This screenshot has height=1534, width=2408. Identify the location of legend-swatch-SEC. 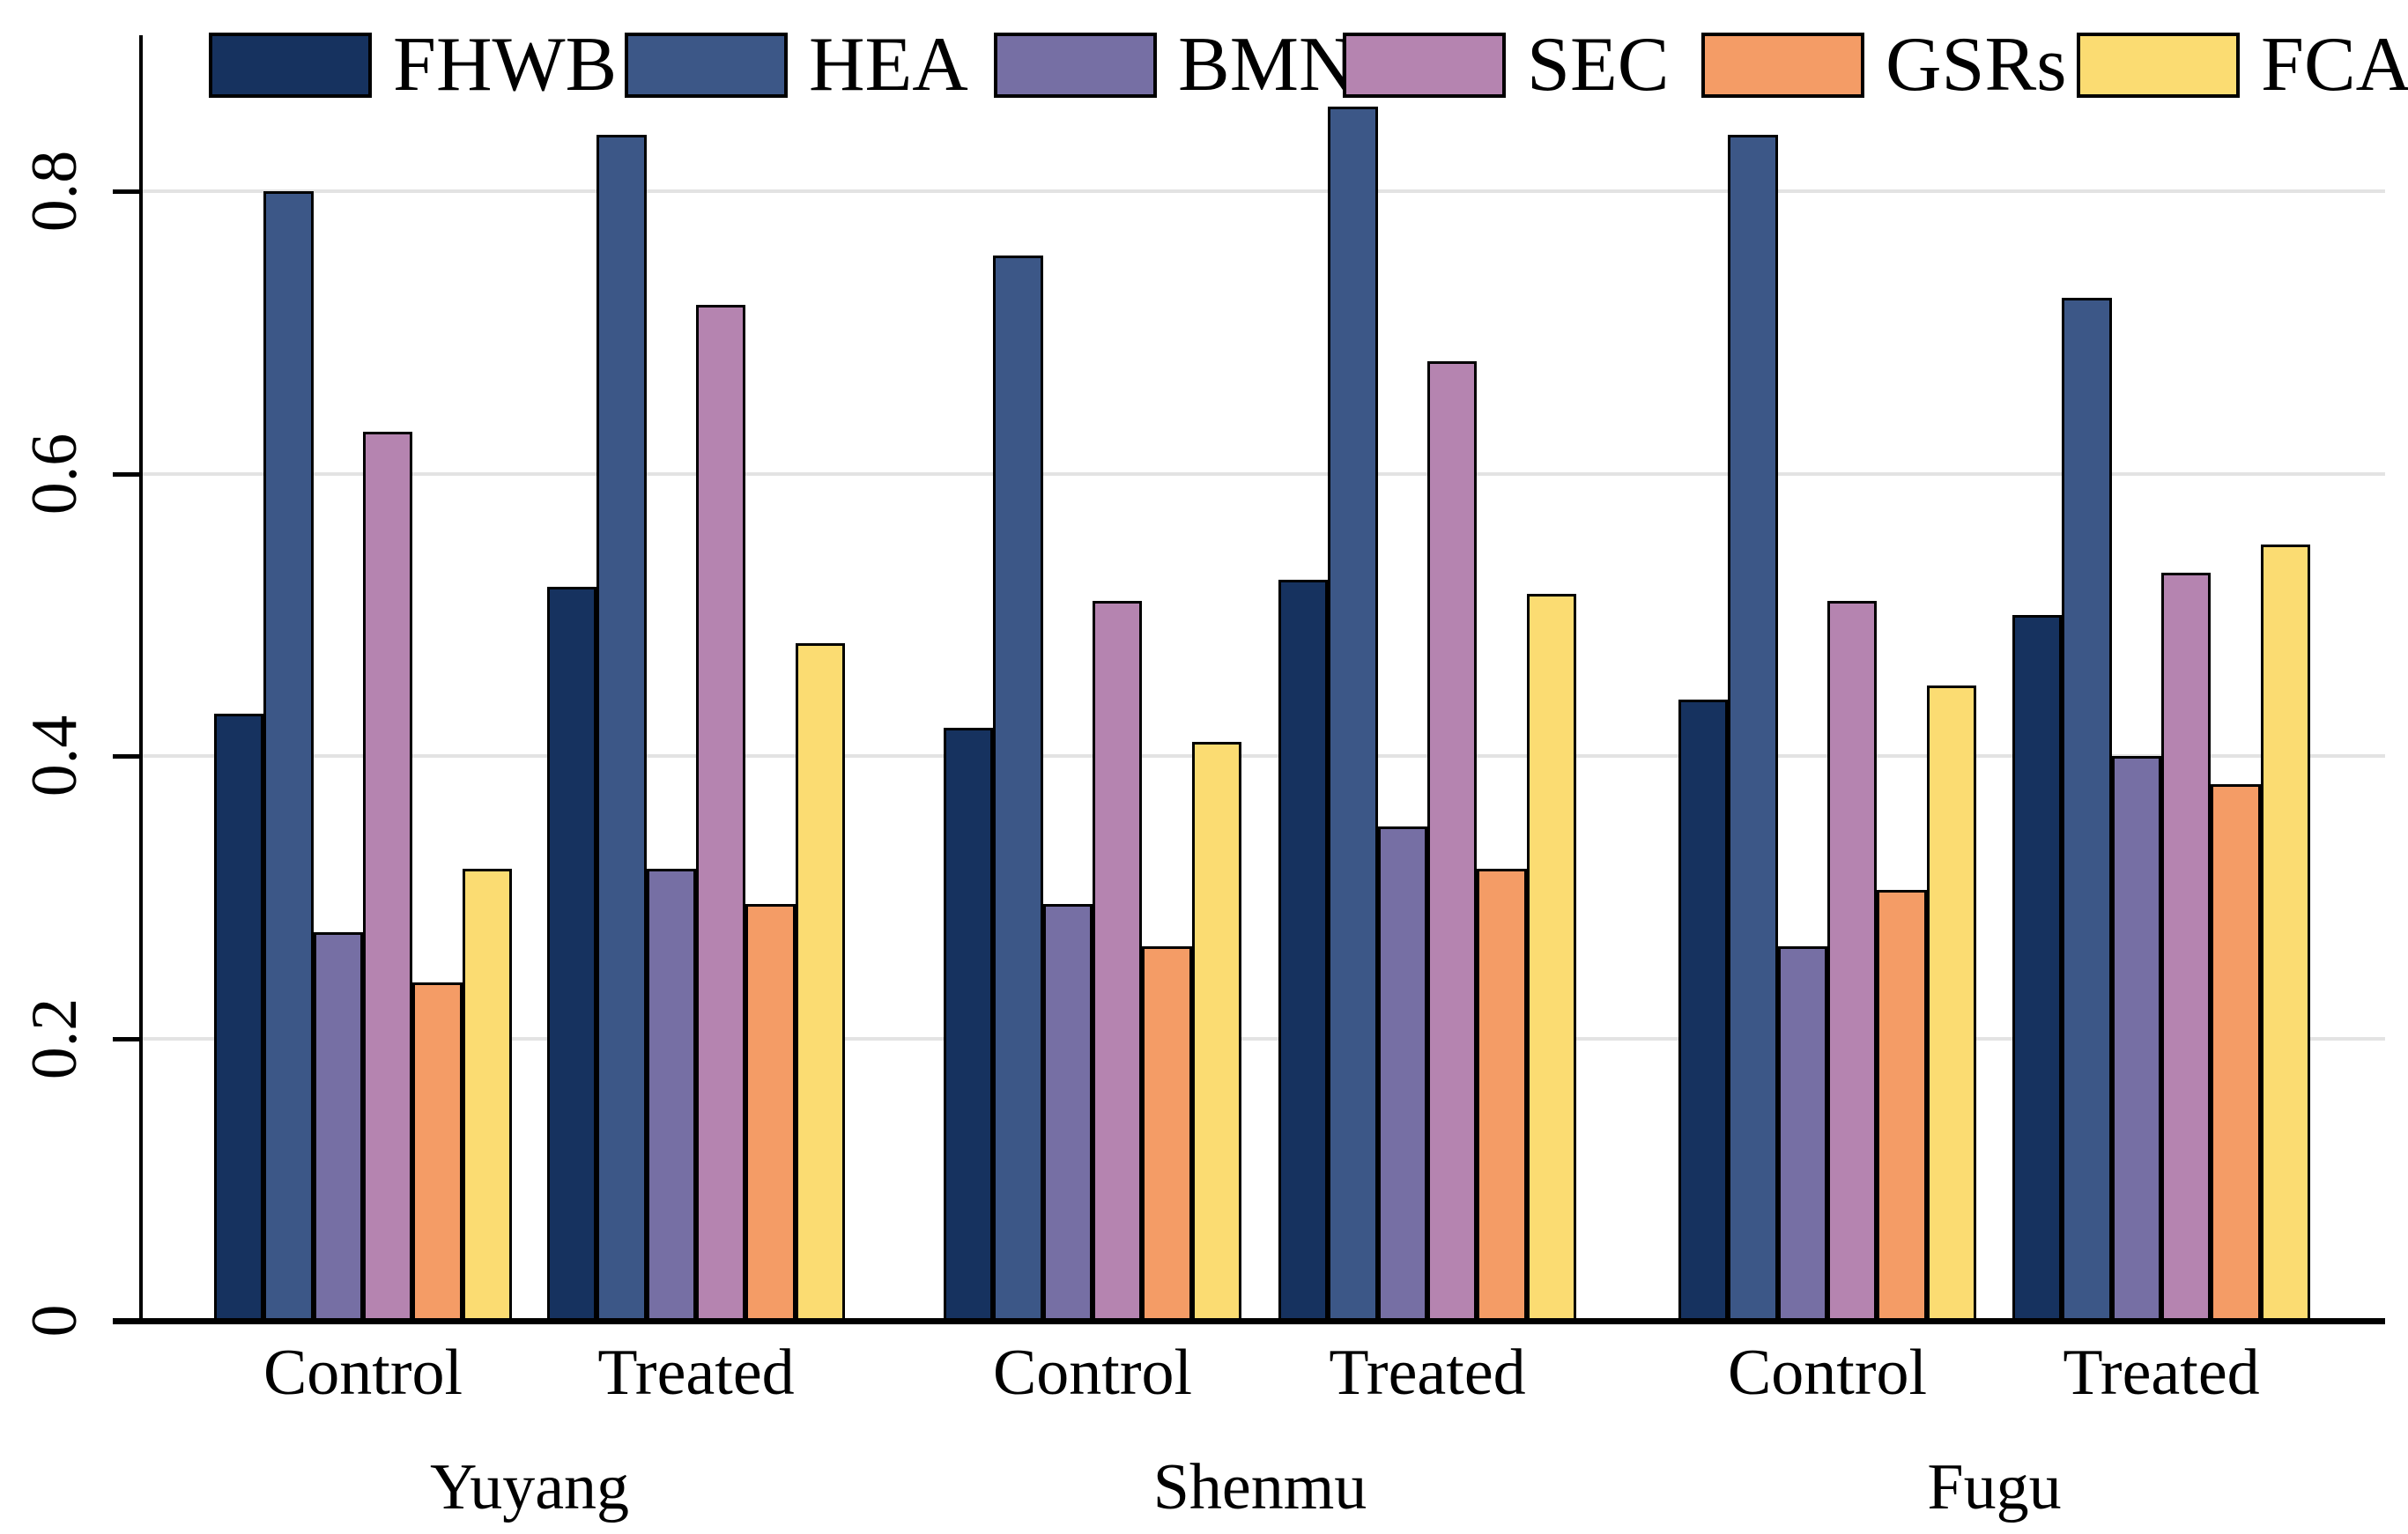
(1424, 65).